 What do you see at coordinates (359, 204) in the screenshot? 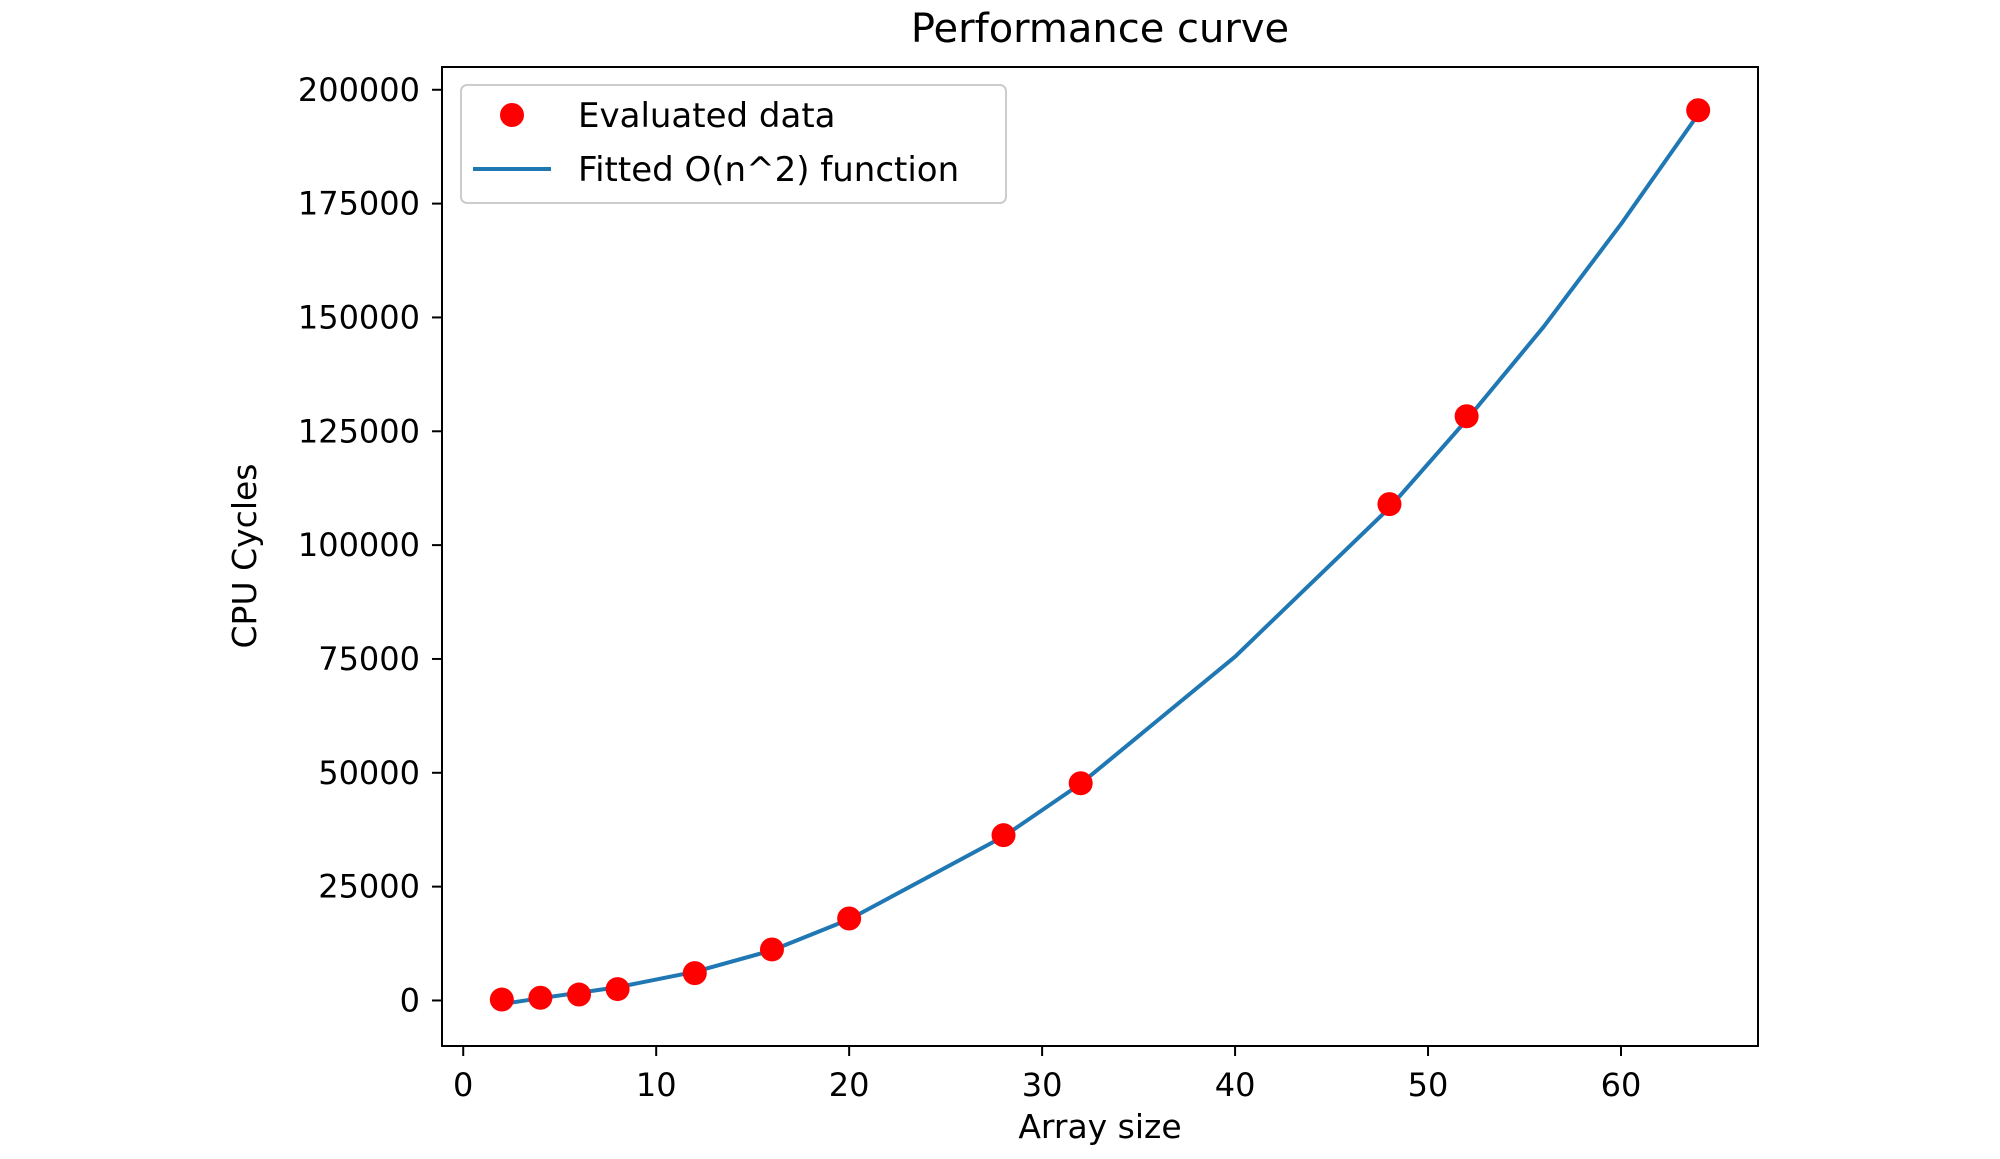
I see `y-tick-label: 175000` at bounding box center [359, 204].